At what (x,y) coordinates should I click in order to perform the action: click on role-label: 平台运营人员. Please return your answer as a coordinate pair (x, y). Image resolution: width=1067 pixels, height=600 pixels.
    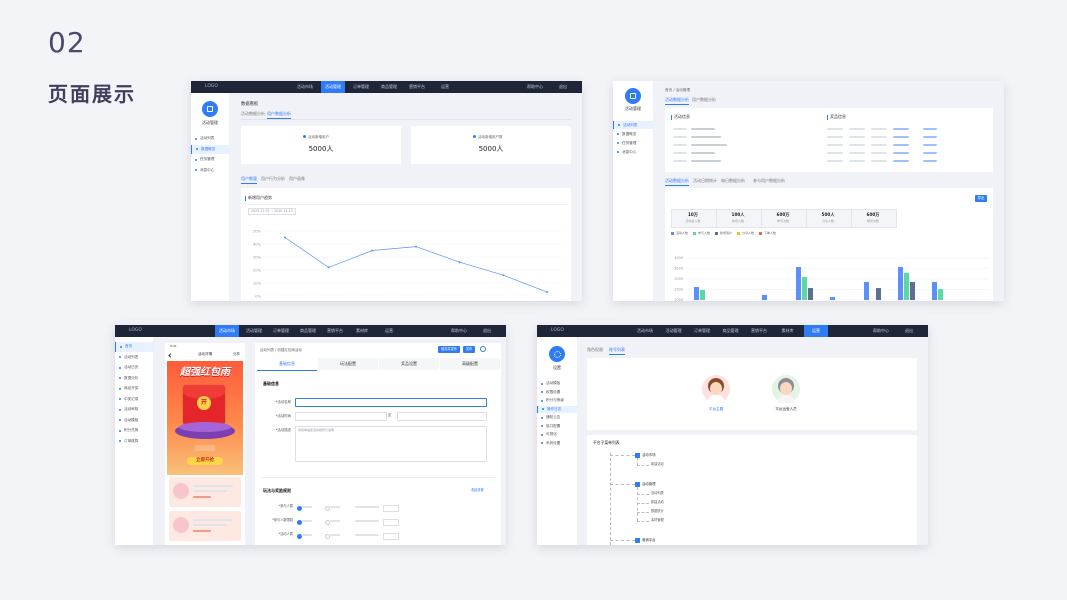
    Looking at the image, I should click on (786, 409).